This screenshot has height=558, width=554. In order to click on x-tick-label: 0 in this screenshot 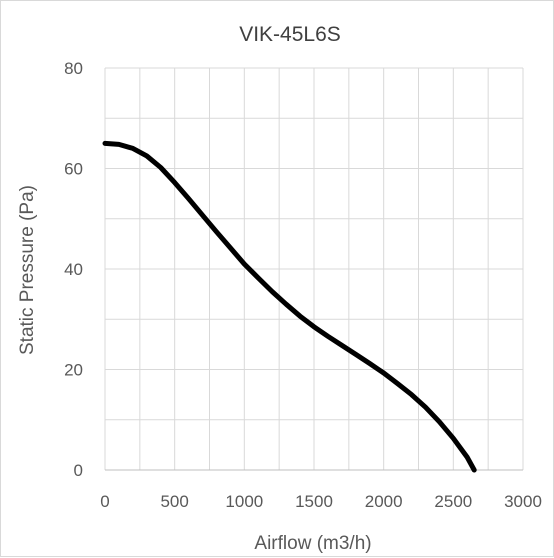, I will do `click(104, 501)`.